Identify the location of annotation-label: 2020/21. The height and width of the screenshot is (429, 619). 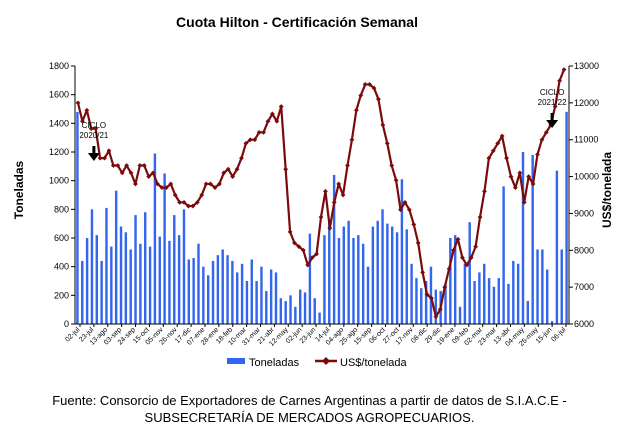
(93, 135).